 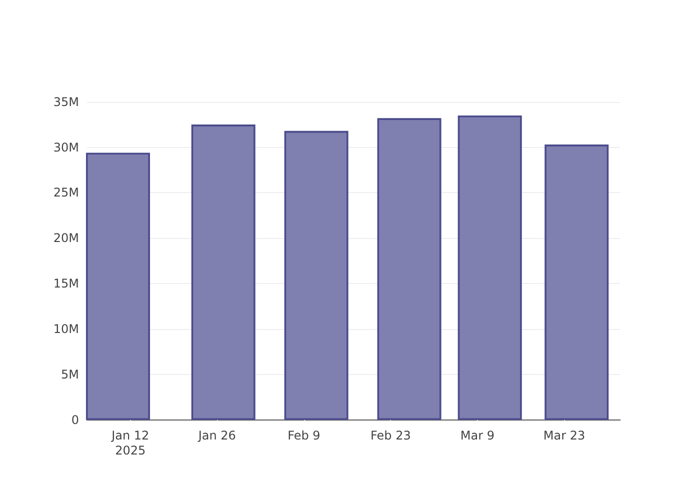 I want to click on x-tick-label: Feb 9, so click(x=304, y=435).